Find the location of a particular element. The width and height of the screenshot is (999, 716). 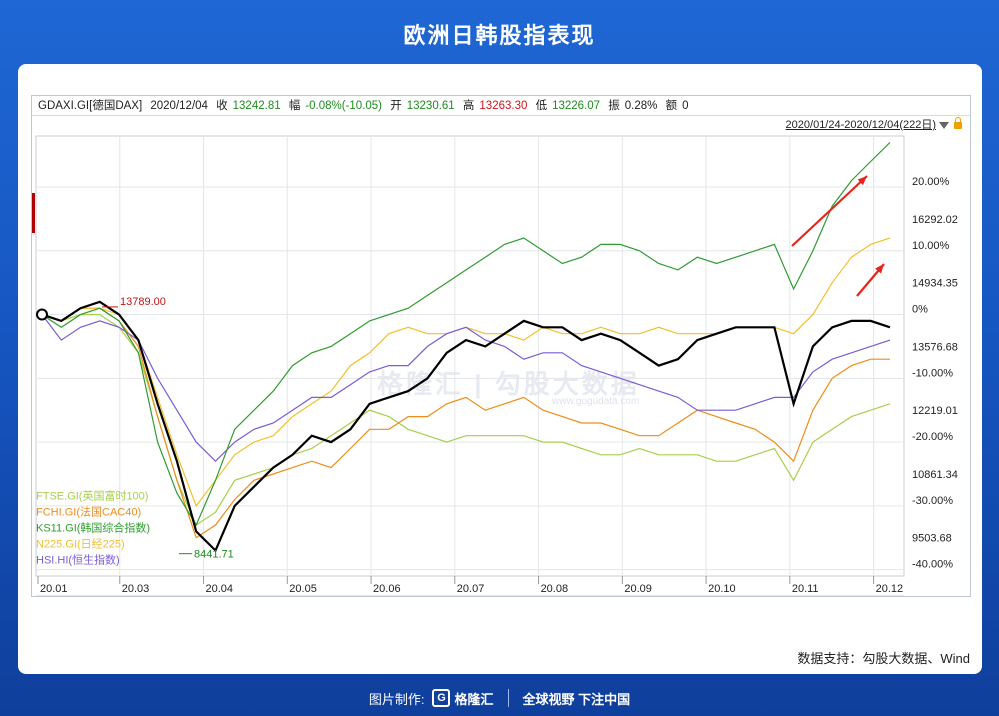

quote-low-label: 低 is located at coordinates (541, 106).